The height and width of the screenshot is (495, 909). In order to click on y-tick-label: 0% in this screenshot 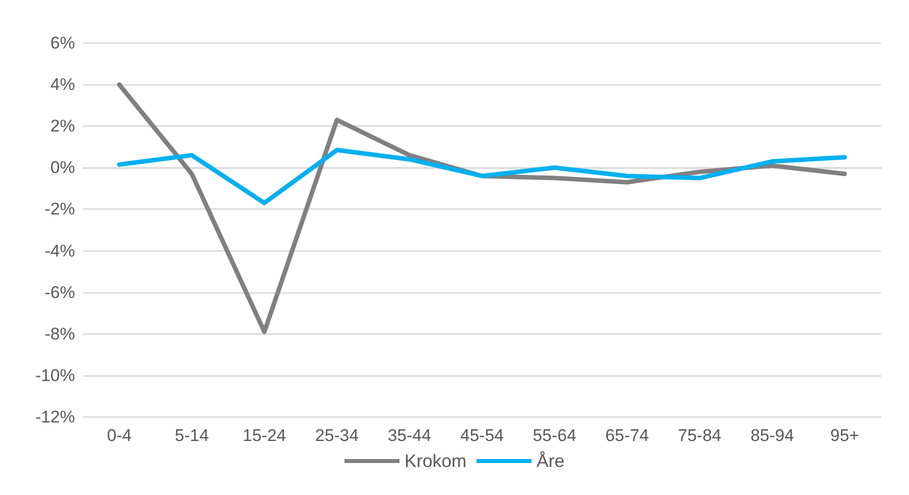, I will do `click(62, 168)`.